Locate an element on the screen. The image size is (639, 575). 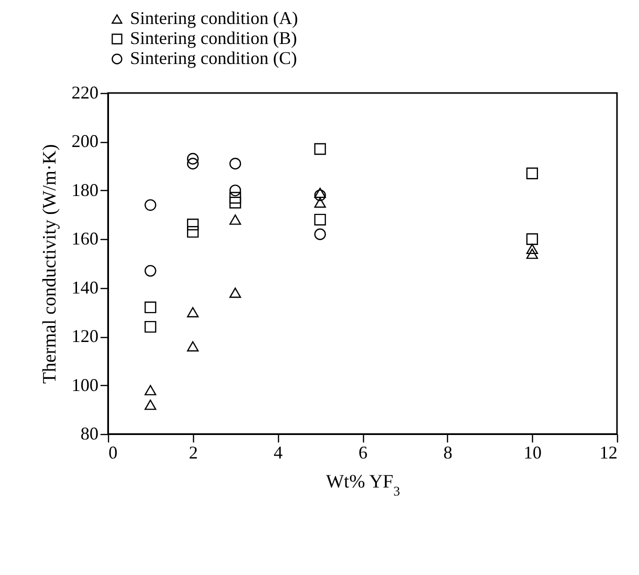
x-axis-title: Wt% YF$_{3}$ is located at coordinates (363, 485).